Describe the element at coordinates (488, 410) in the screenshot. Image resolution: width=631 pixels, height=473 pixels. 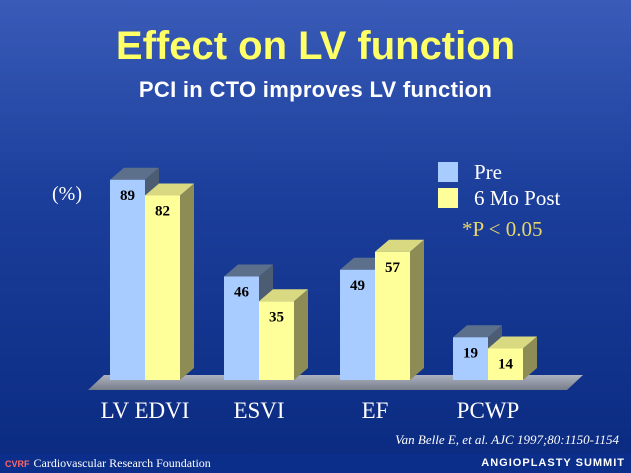
I see `category-label: PCWP` at that location.